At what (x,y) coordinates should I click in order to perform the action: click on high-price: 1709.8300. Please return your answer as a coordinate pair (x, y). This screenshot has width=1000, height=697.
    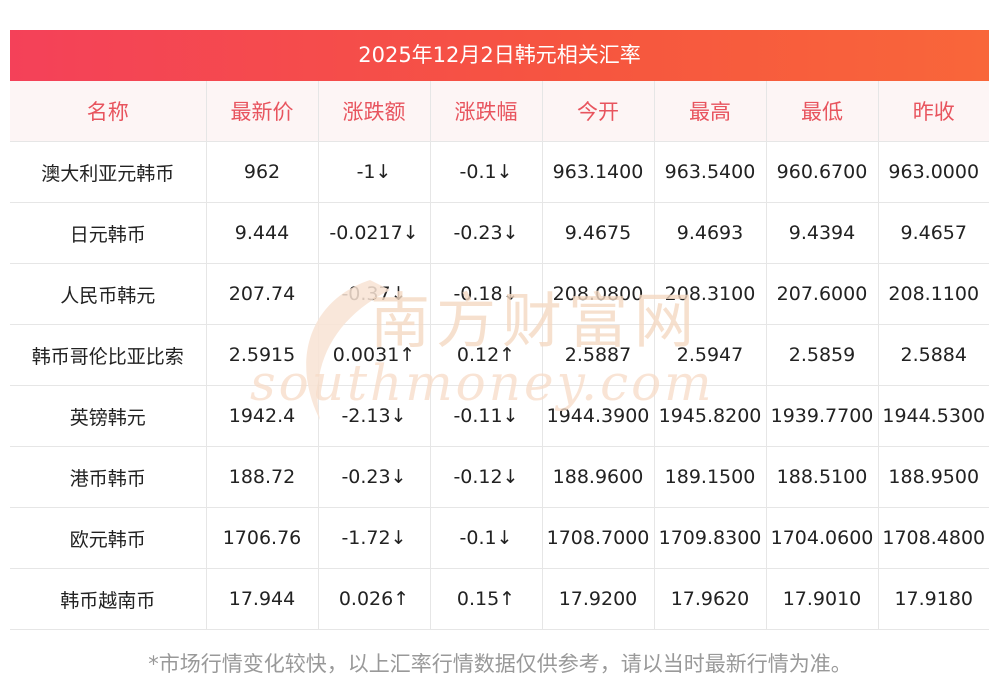
    Looking at the image, I should click on (710, 538).